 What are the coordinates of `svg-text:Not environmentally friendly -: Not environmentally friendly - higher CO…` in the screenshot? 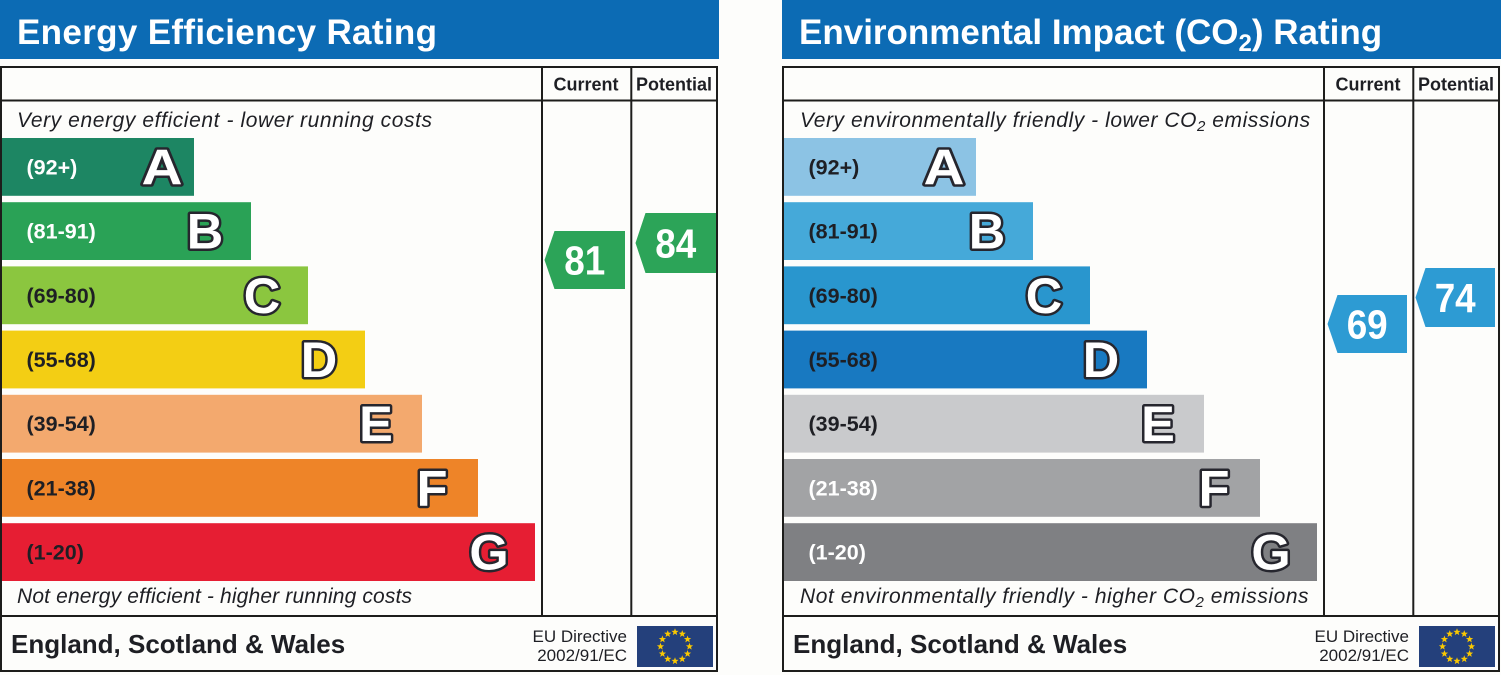 It's located at (1054, 598).